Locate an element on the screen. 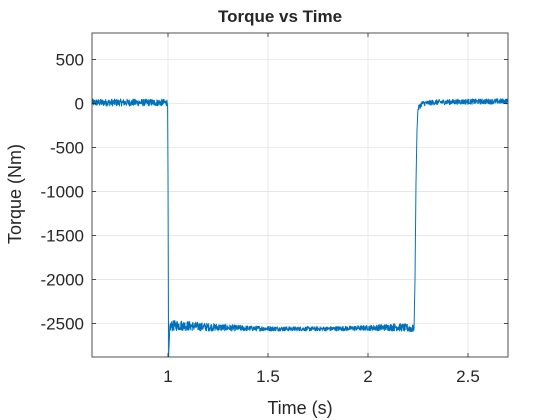 The height and width of the screenshot is (420, 560). x-tick-label: 1 is located at coordinates (167, 376).